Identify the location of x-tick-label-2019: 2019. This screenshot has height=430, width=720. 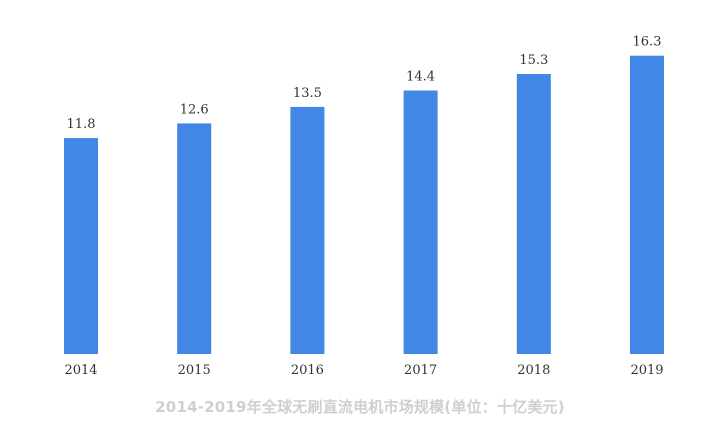
(646, 370).